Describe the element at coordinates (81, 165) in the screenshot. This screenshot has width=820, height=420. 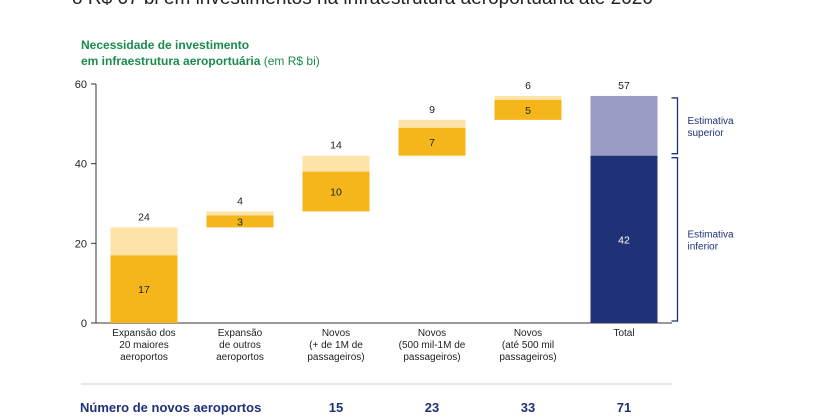
I see `y-tick-label: 40` at that location.